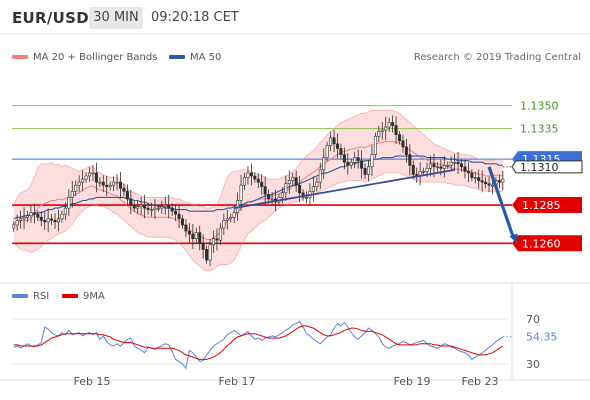  Describe the element at coordinates (116, 18) in the screenshot. I see `timeframe-button: 30 MIN` at that location.